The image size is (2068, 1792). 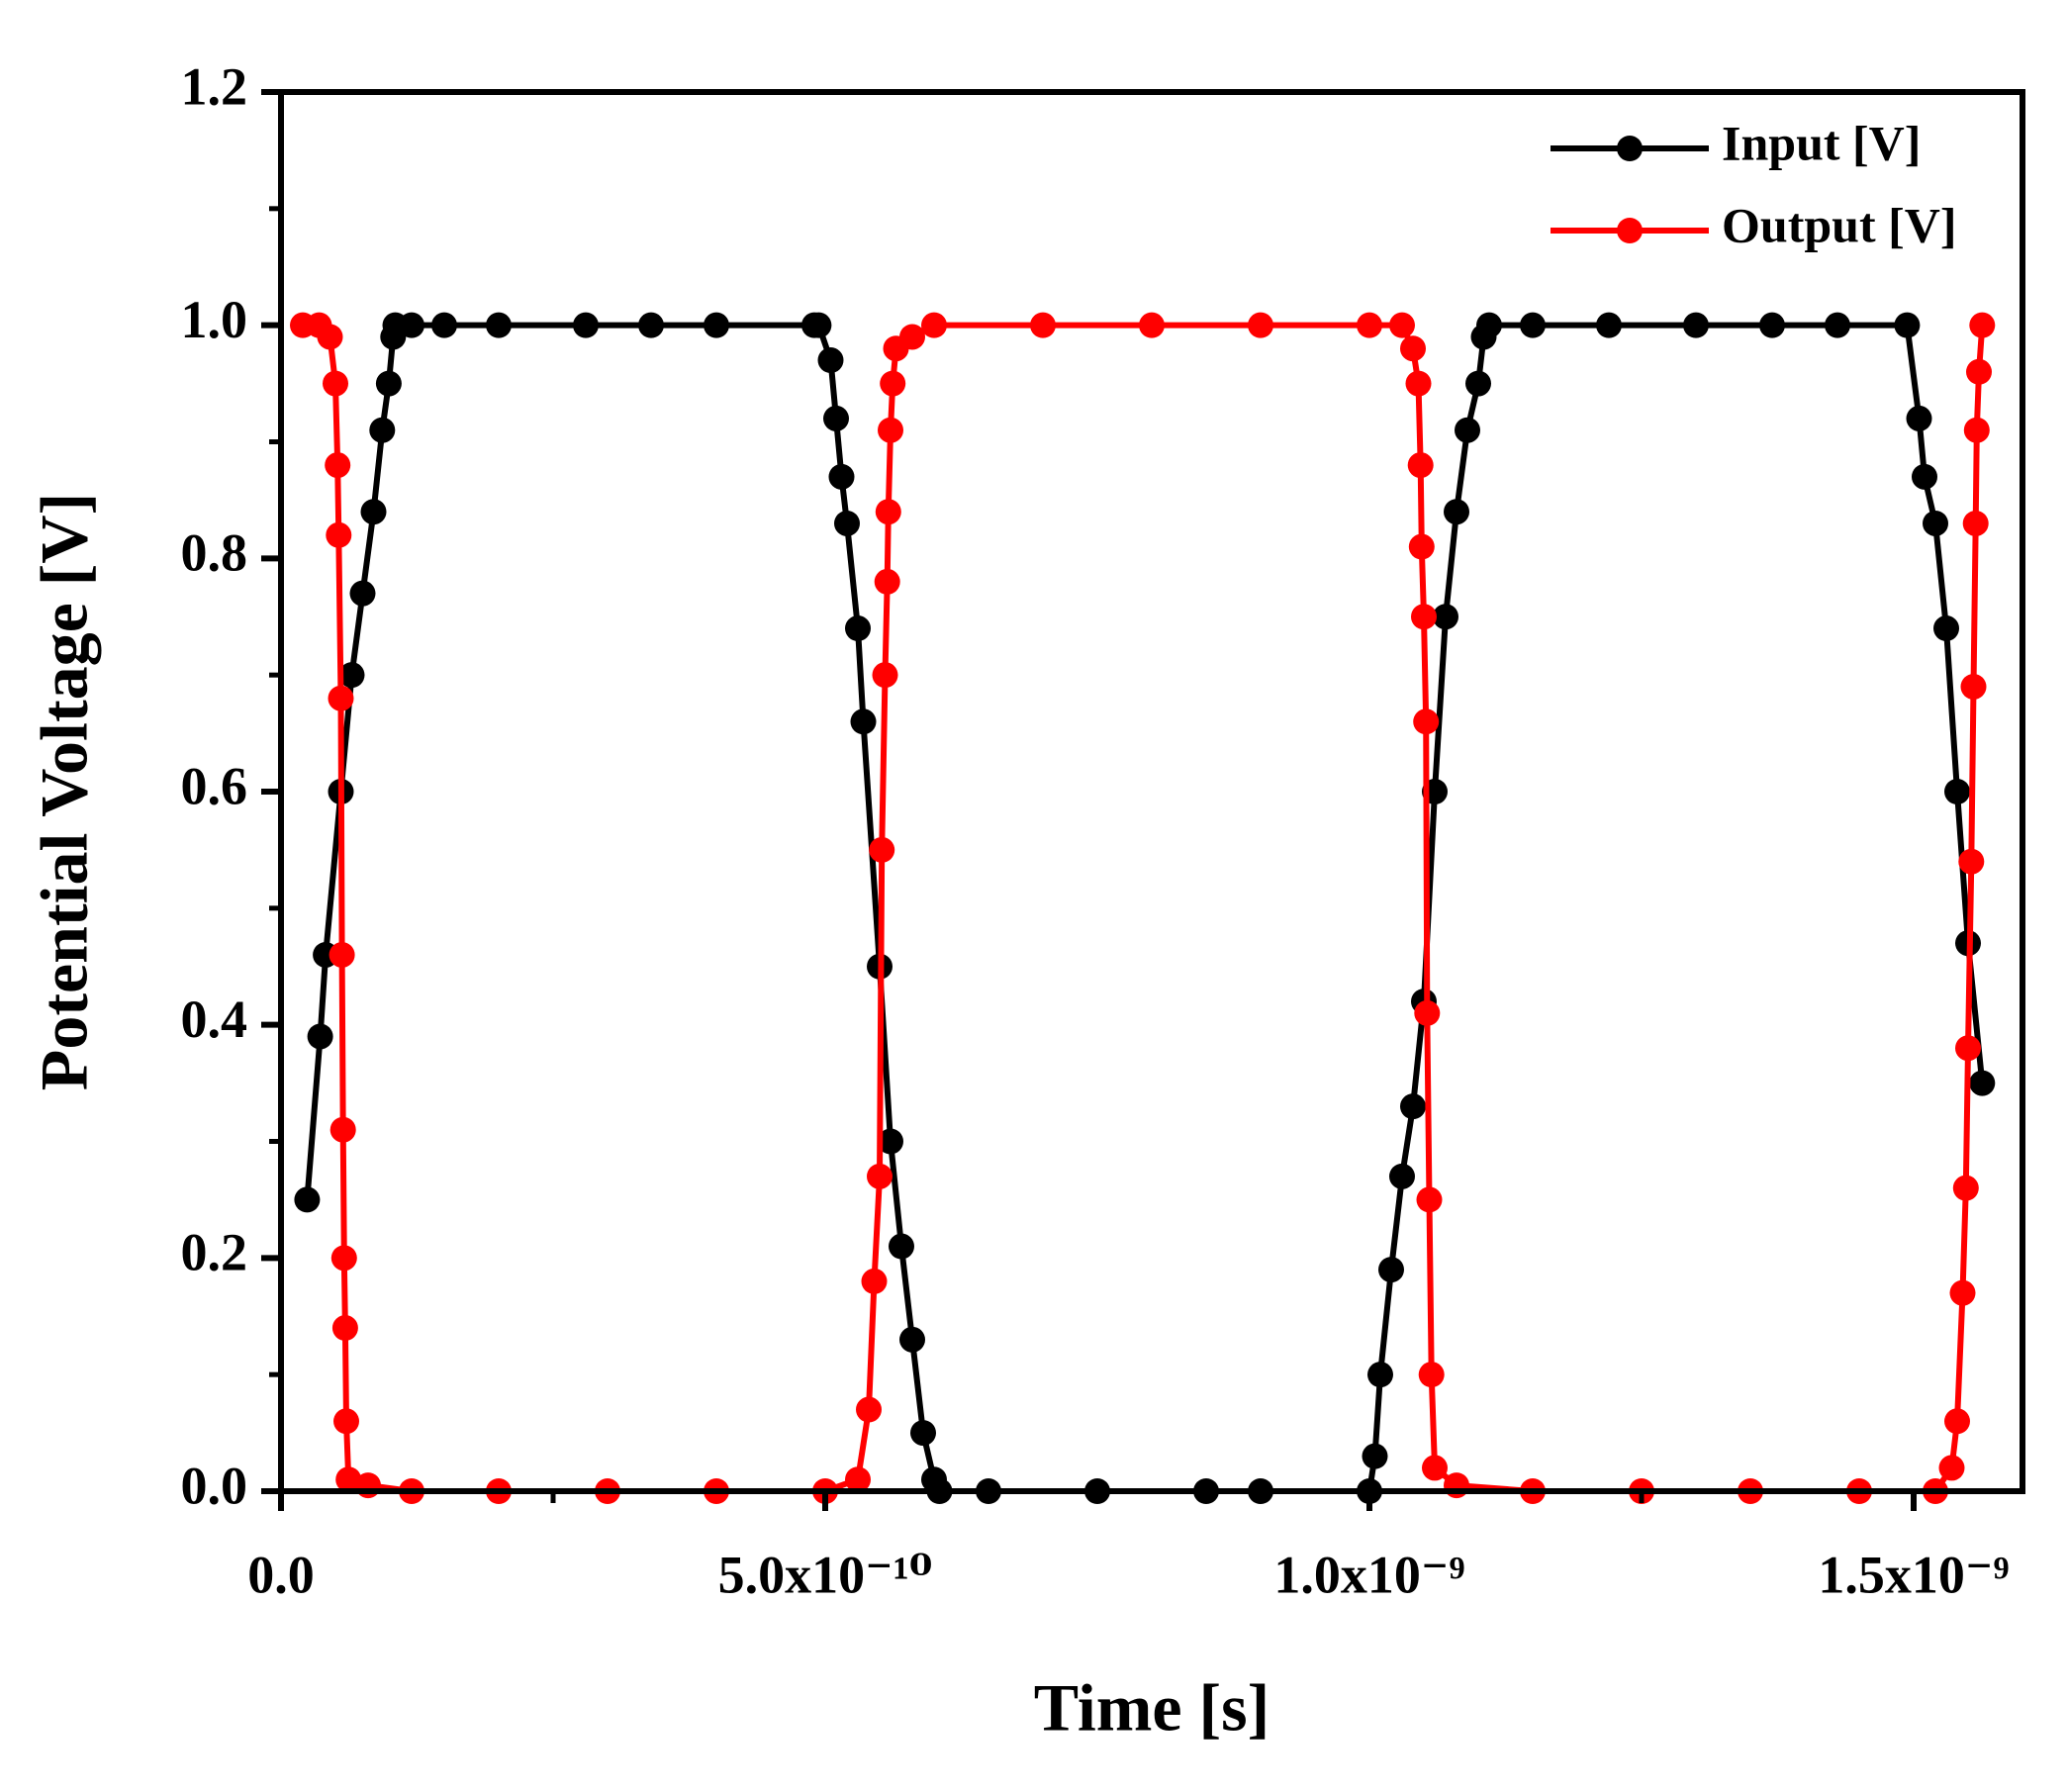 I want to click on x-axis-label: Time [s], so click(x=1152, y=1708).